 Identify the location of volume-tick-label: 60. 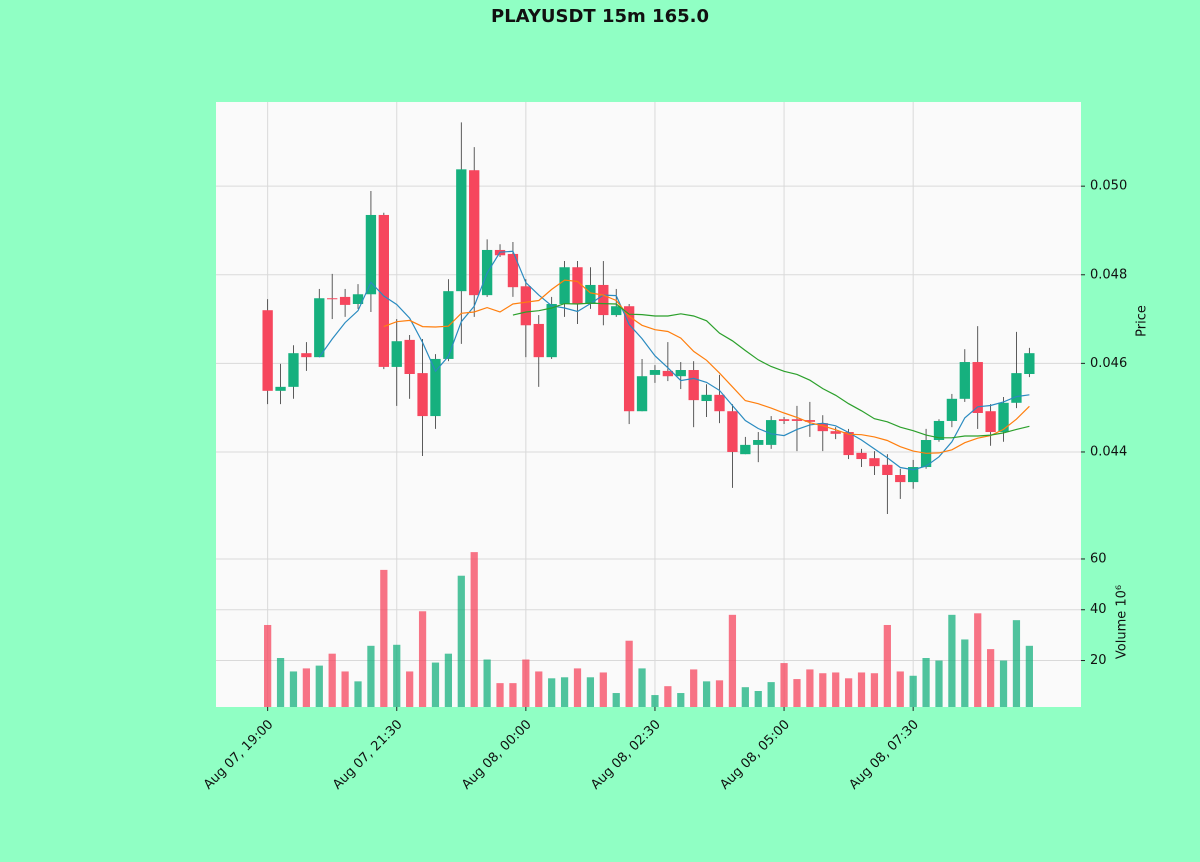
(1098, 558).